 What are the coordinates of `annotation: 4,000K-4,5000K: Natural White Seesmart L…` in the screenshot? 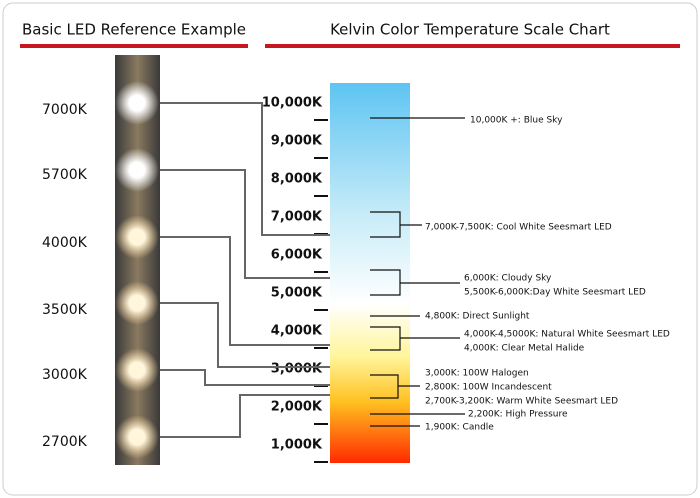 It's located at (567, 335).